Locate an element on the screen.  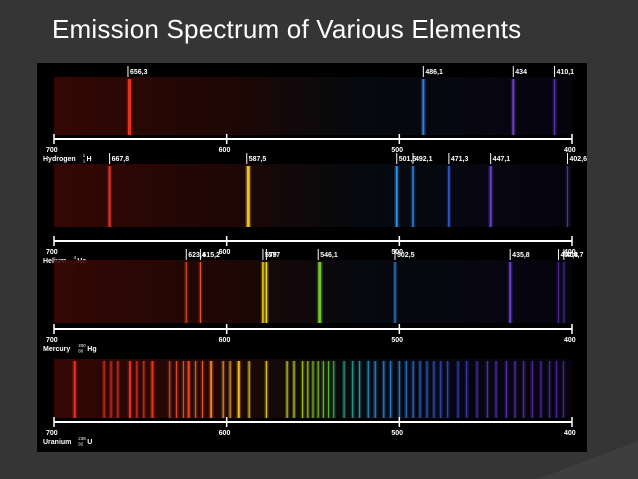
spectrum-band-mercury is located at coordinates (313, 291).